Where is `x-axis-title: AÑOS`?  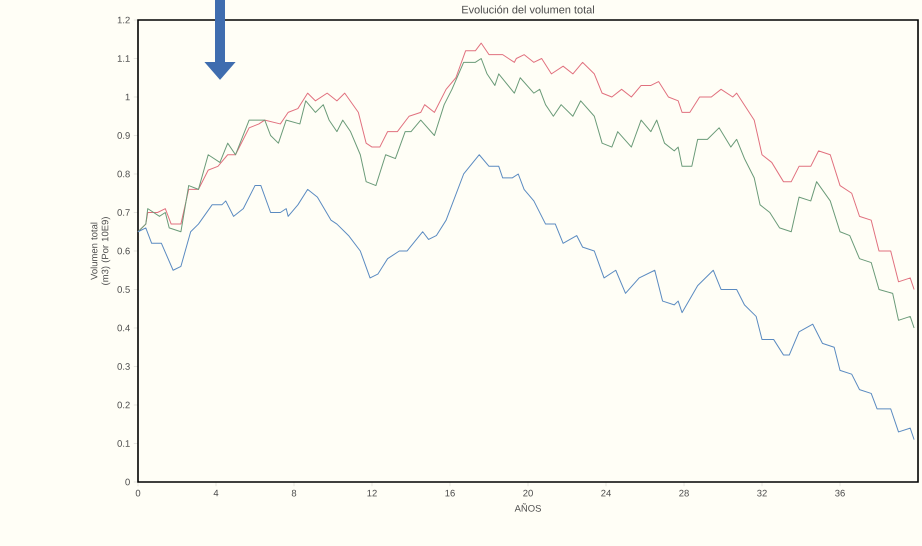 x-axis-title: AÑOS is located at coordinates (527, 507).